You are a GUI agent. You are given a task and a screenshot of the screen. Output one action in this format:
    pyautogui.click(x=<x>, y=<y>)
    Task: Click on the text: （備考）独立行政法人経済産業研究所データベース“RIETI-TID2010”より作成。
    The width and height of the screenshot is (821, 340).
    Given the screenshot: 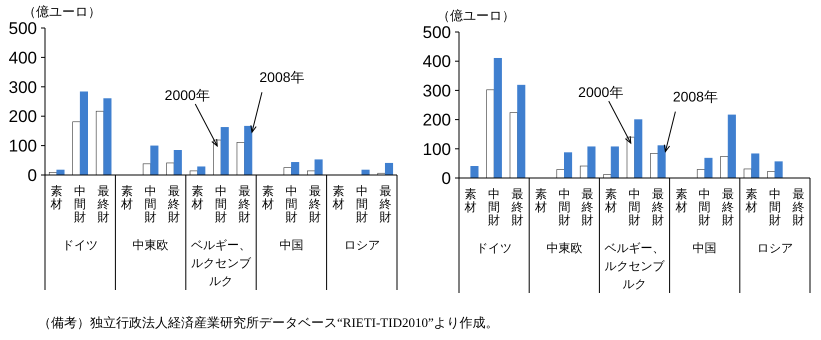 What is the action you would take?
    pyautogui.click(x=268, y=322)
    